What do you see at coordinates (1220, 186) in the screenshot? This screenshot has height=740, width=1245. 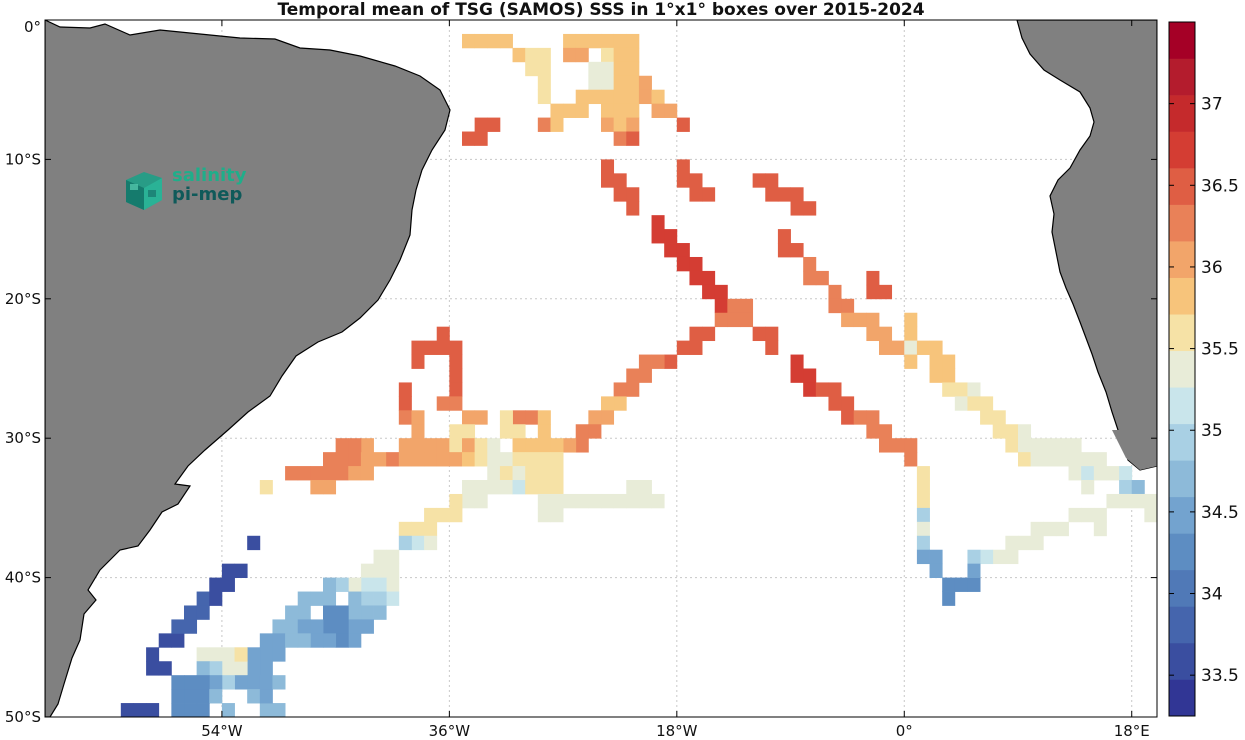 I see `colorbar-tick-label: 36.5` at bounding box center [1220, 186].